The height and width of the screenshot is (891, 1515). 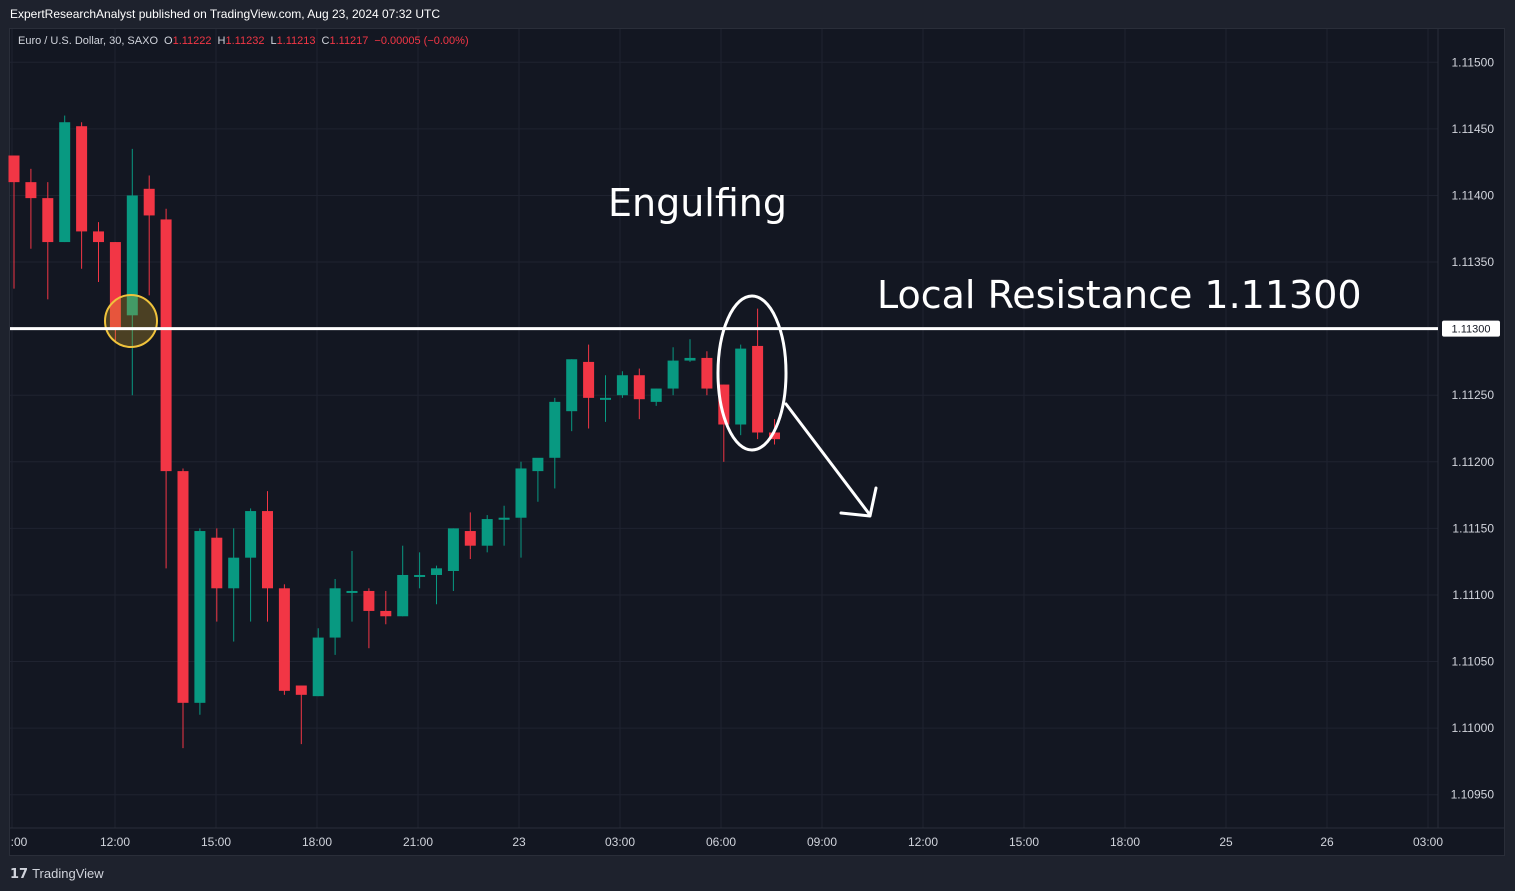 What do you see at coordinates (325, 41) in the screenshot?
I see `close-label: C` at bounding box center [325, 41].